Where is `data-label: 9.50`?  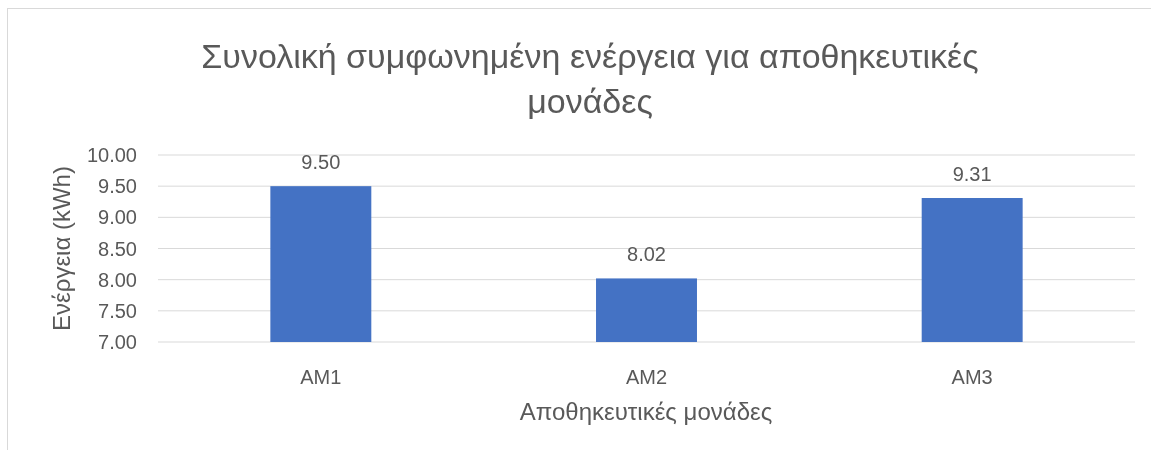
data-label: 9.50 is located at coordinates (321, 162).